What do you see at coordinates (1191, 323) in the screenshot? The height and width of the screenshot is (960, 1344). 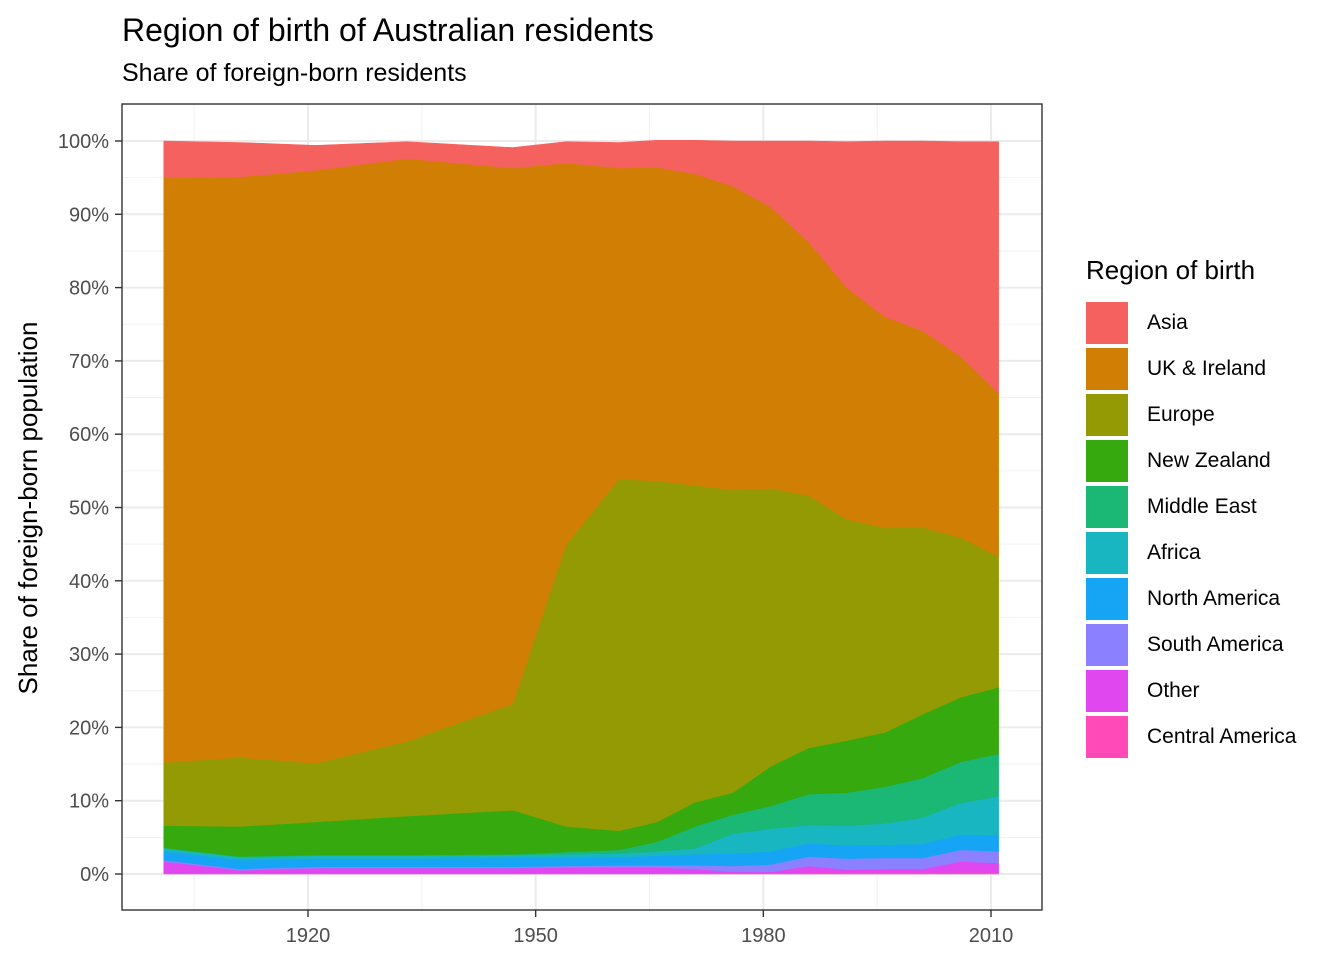 I see `legend-item-asia: Asia` at bounding box center [1191, 323].